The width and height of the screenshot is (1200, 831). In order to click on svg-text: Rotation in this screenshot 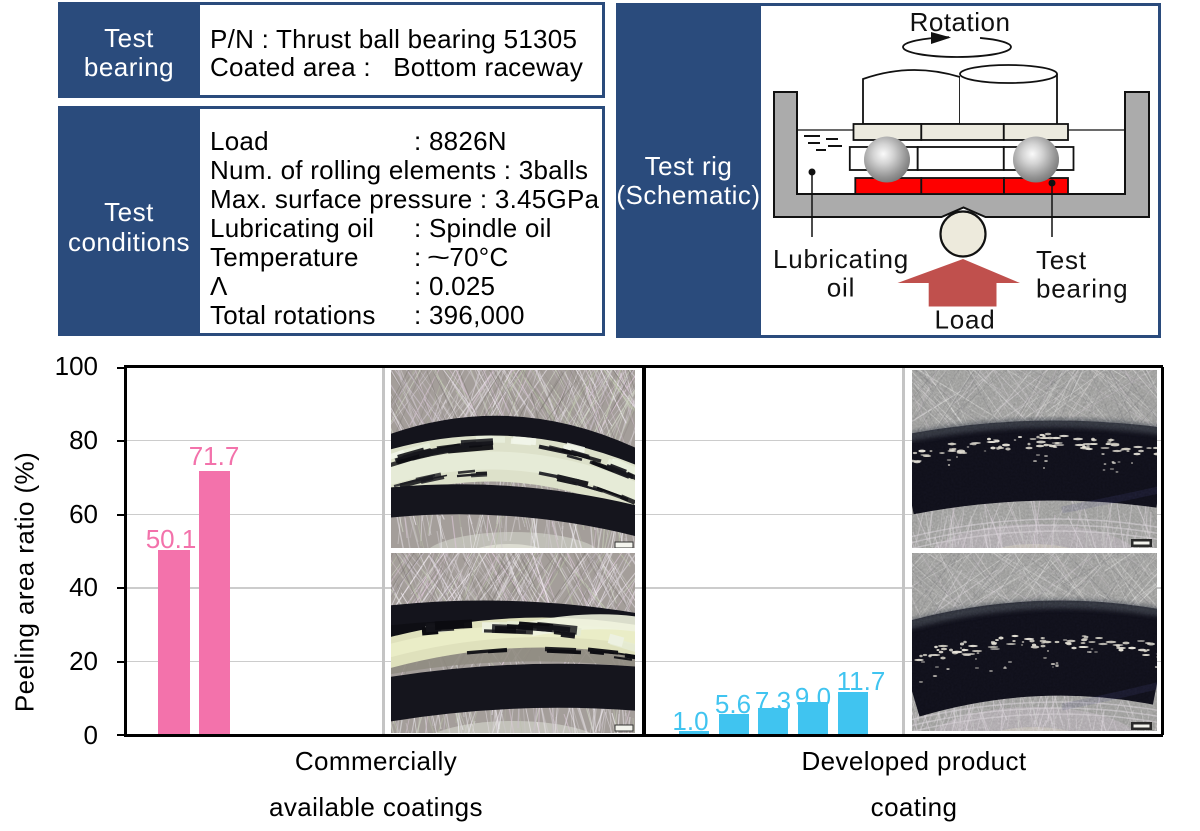, I will do `click(960, 22)`.